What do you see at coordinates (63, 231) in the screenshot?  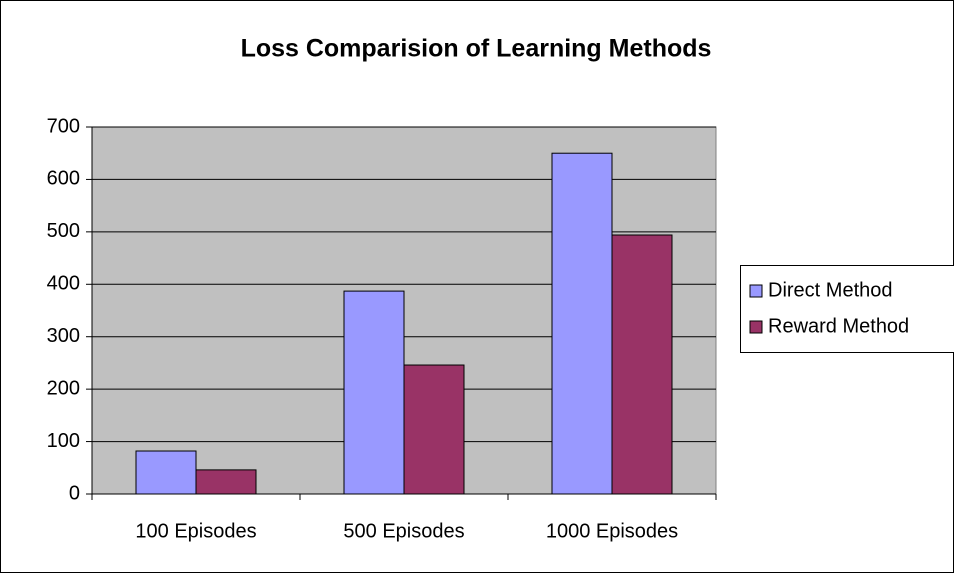 I see `y-tick-label: 500` at bounding box center [63, 231].